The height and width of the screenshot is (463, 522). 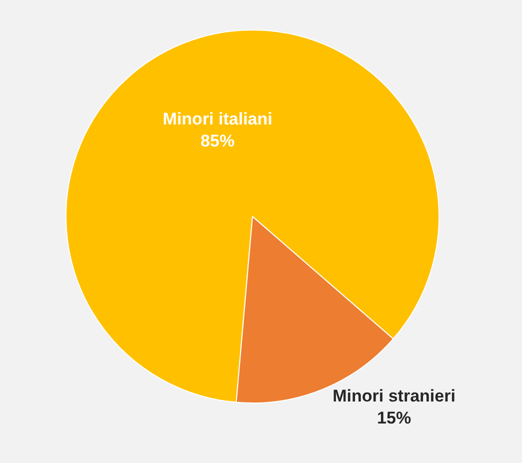 I want to click on slice-label: Minori italiani, so click(x=217, y=118).